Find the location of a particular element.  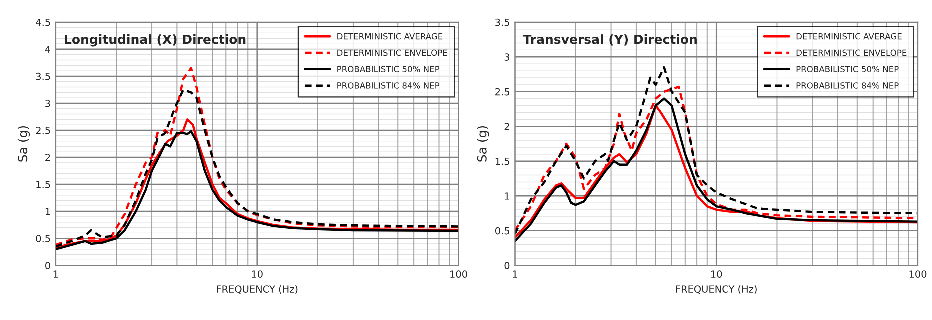

text: Longitudinal (X) Direction is located at coordinates (155, 40).